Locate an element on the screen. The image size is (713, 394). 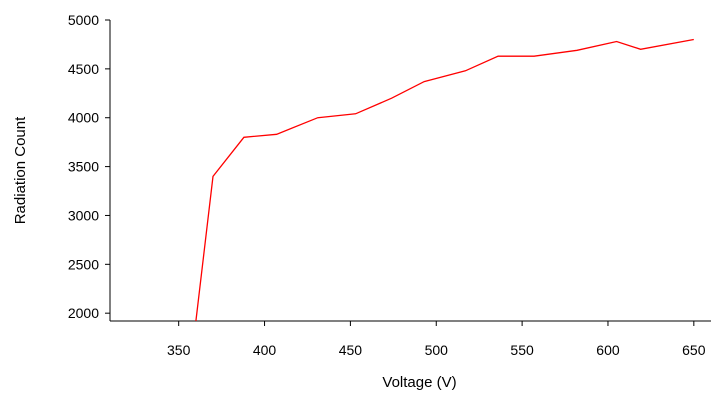
x-tick-label: 500 is located at coordinates (437, 350).